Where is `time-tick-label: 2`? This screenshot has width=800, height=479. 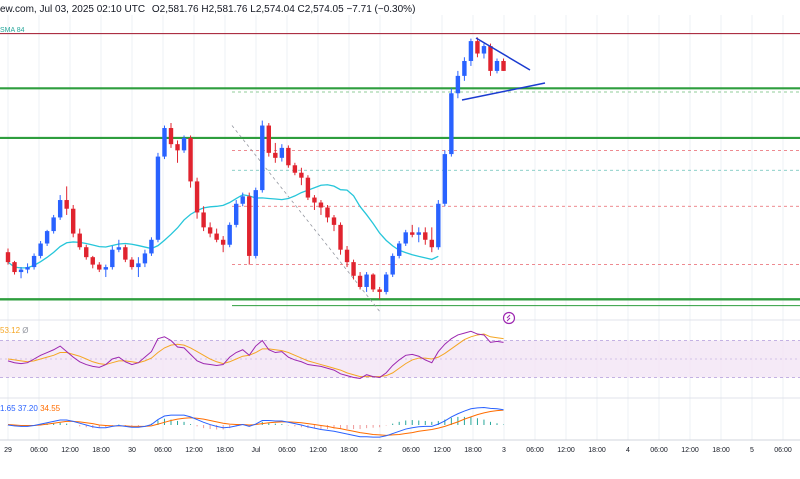 time-tick-label: 2 is located at coordinates (380, 450).